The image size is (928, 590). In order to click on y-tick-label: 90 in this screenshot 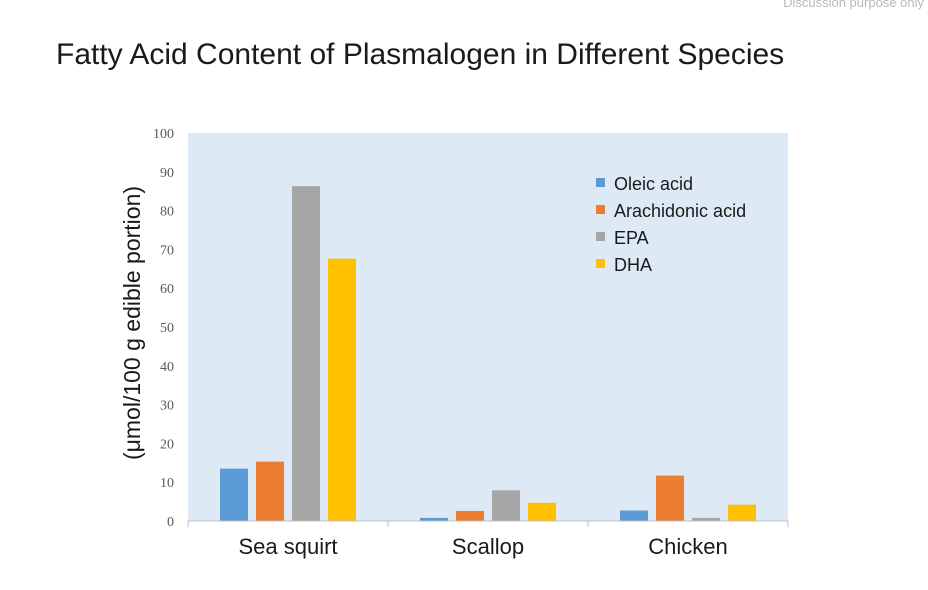, I will do `click(167, 173)`.